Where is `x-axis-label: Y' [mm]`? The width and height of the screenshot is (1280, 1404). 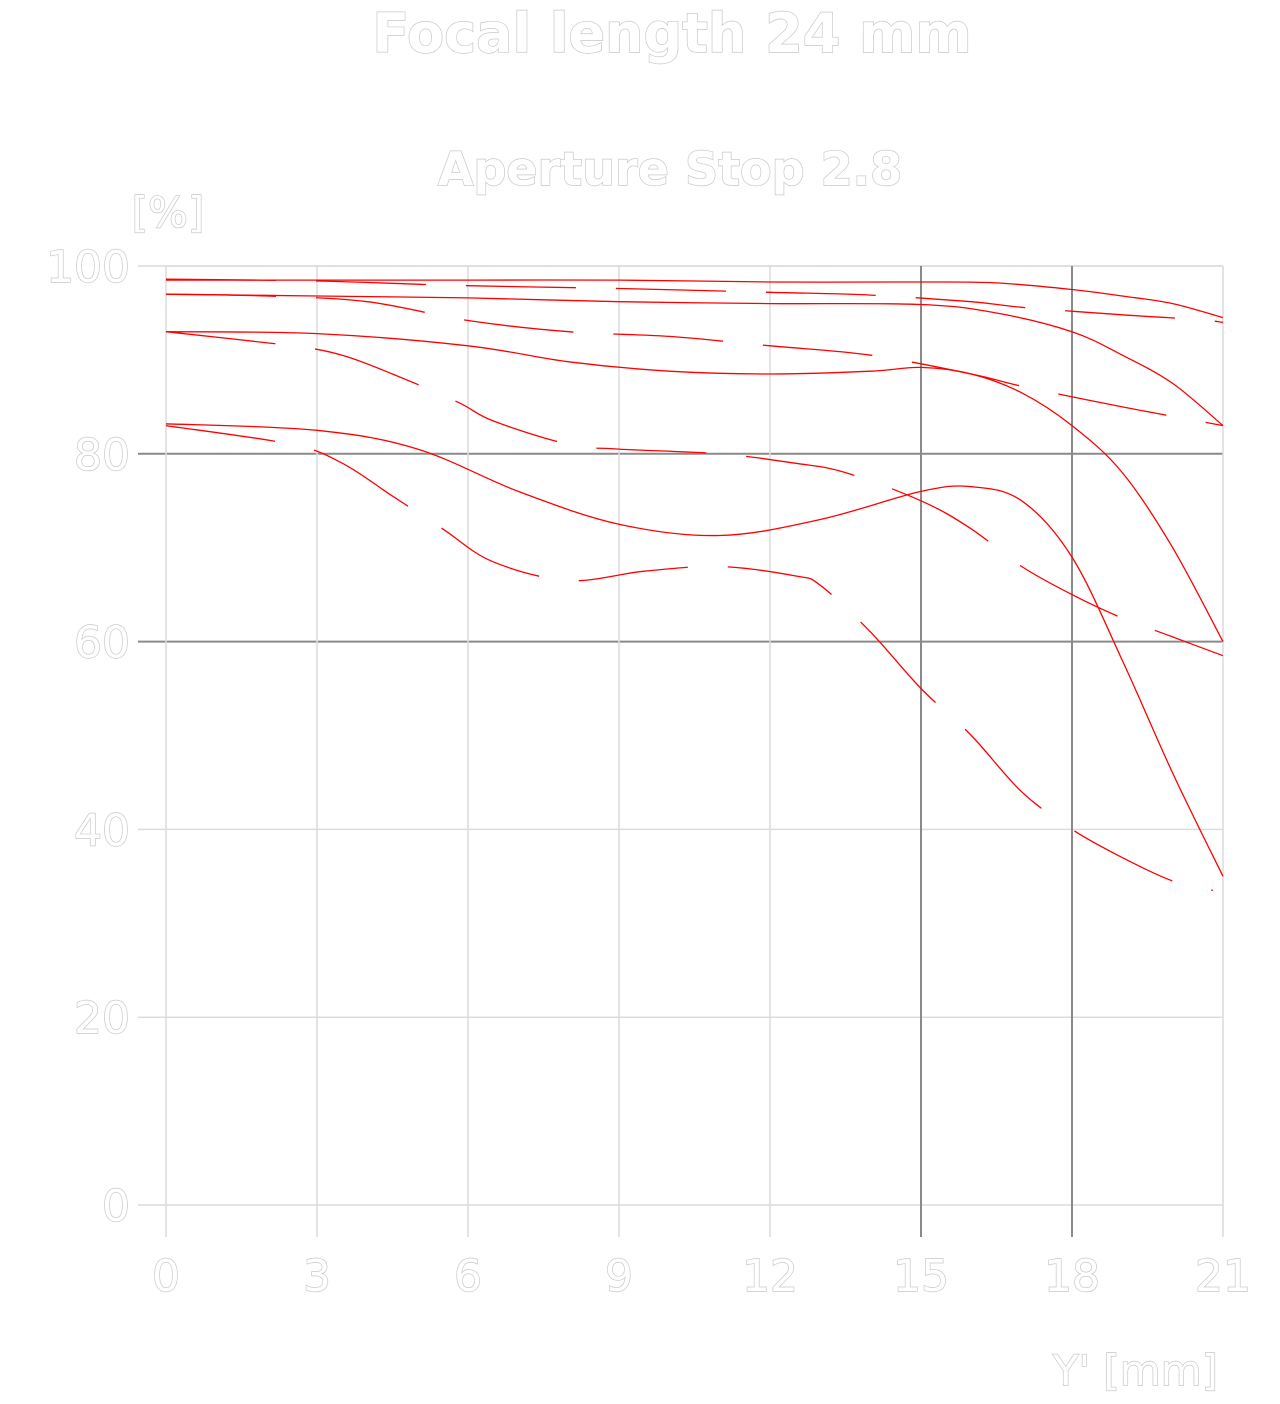 x-axis-label: Y' [mm] is located at coordinates (1135, 1370).